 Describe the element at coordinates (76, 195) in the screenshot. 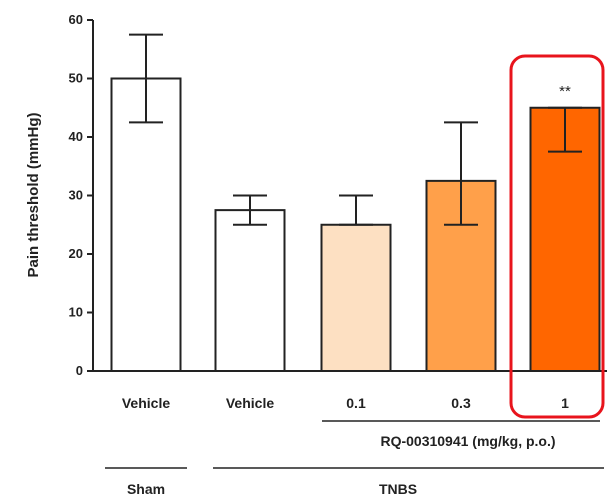

I see `y-tick-label: 30` at that location.